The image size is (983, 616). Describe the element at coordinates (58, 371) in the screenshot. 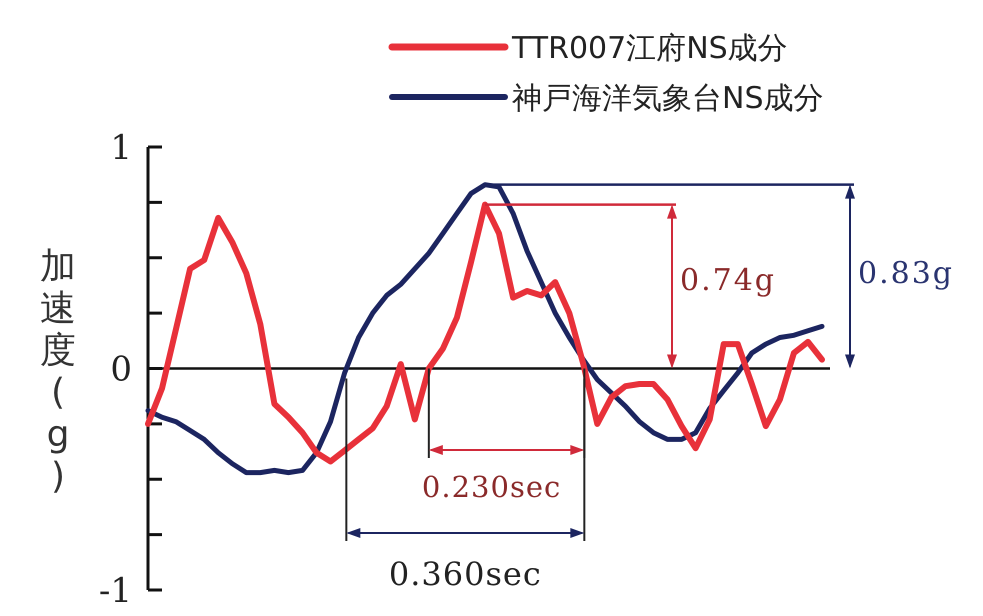

I see `ylabel: 加速度(g)` at that location.